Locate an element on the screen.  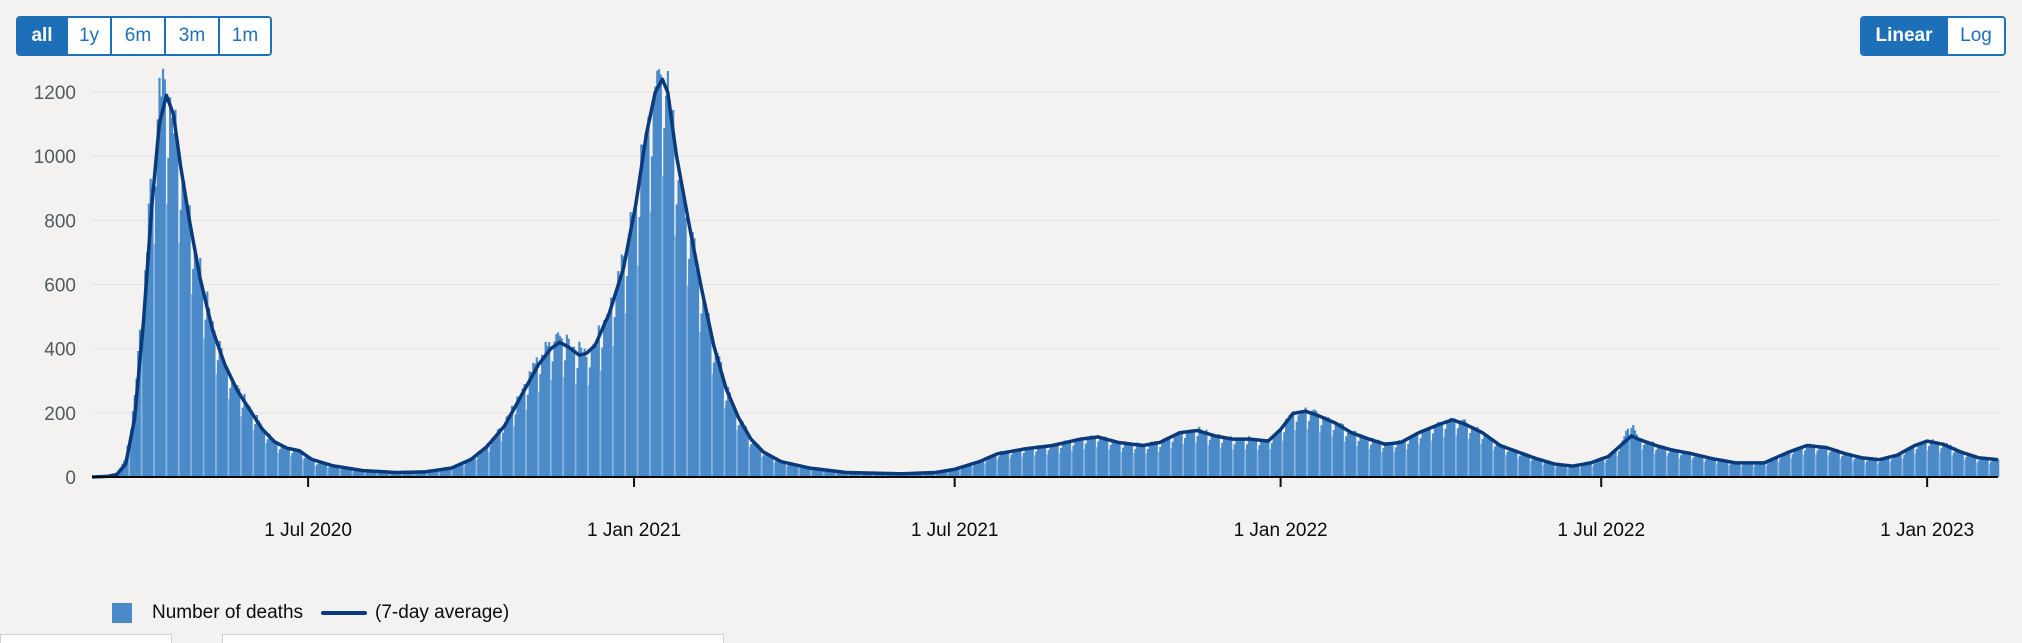
legend-label-average: (7-day average) is located at coordinates (442, 613).